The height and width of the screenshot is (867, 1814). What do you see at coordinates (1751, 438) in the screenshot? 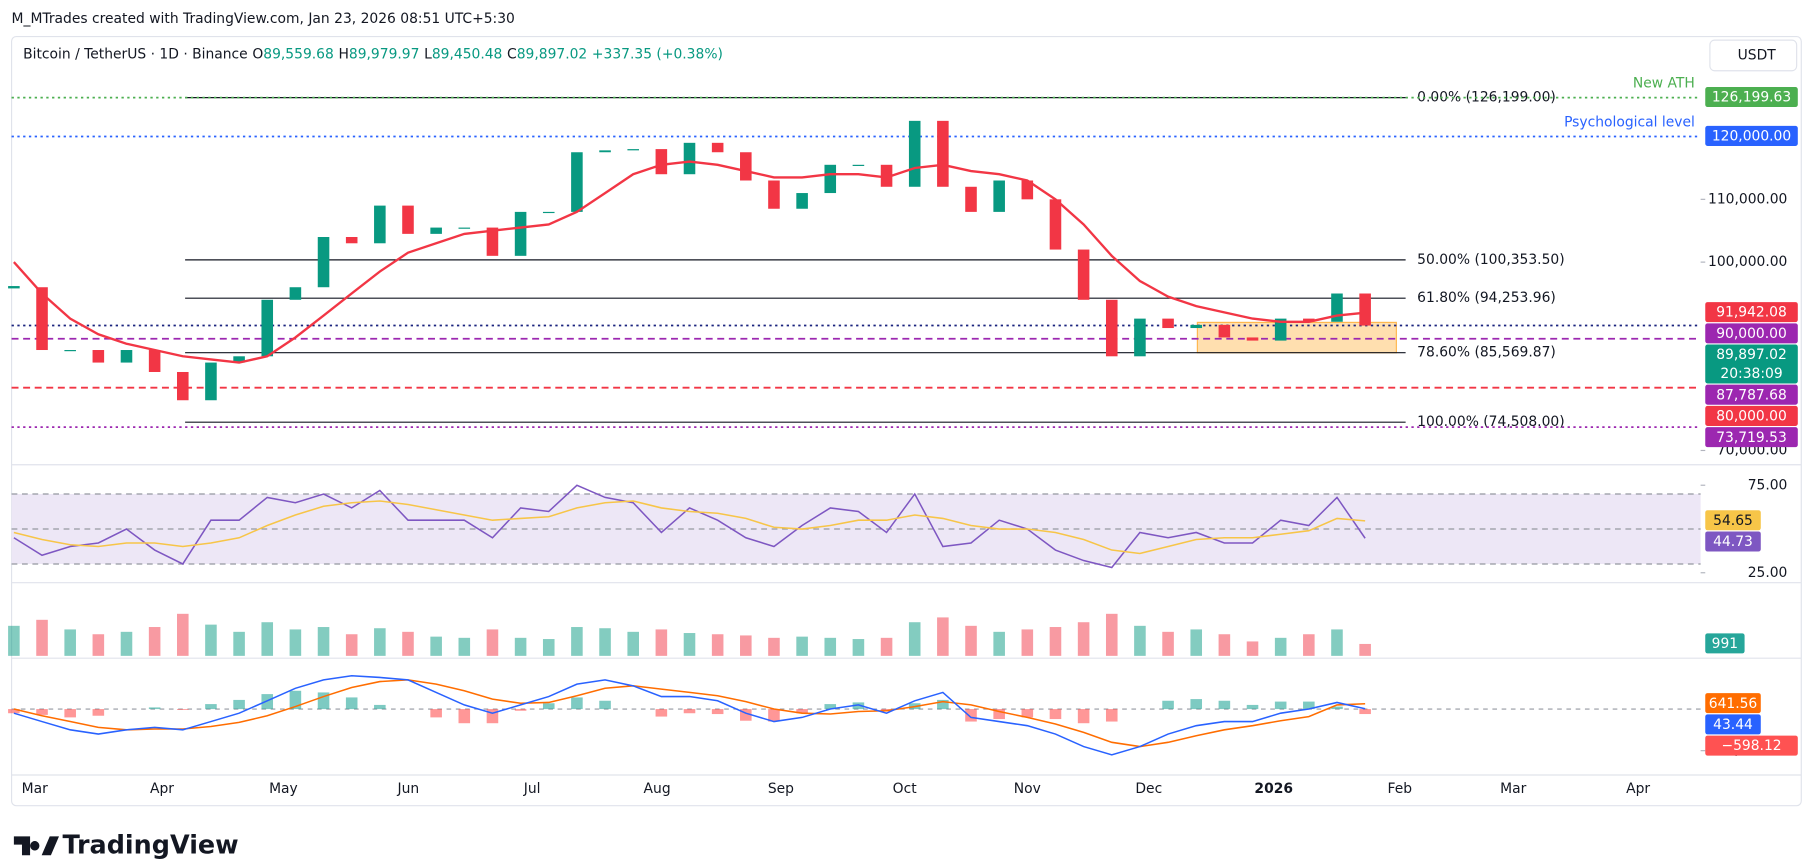
I see `price-label: 73,719.53` at bounding box center [1751, 438].